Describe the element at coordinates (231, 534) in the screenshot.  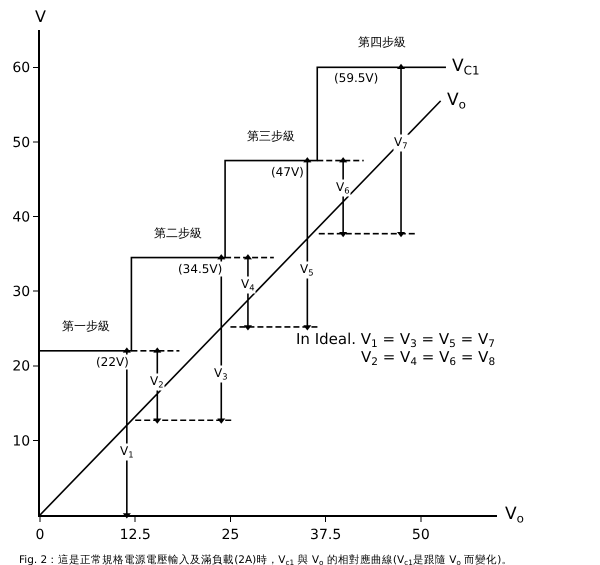
I see `x-tick-label: 25` at that location.